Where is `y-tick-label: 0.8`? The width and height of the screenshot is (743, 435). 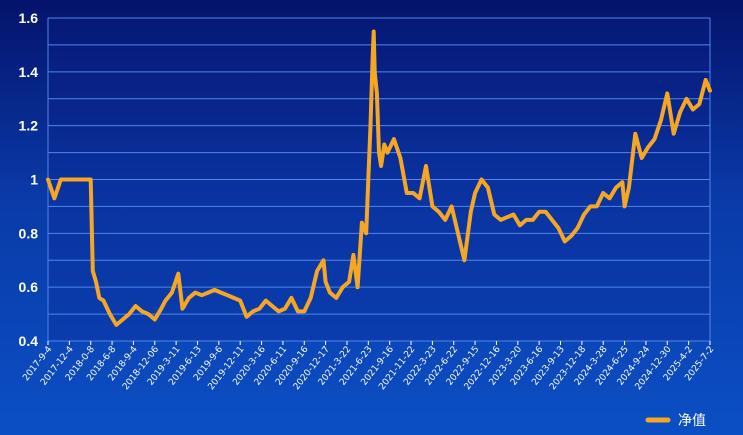 y-tick-label: 0.8 is located at coordinates (29, 233).